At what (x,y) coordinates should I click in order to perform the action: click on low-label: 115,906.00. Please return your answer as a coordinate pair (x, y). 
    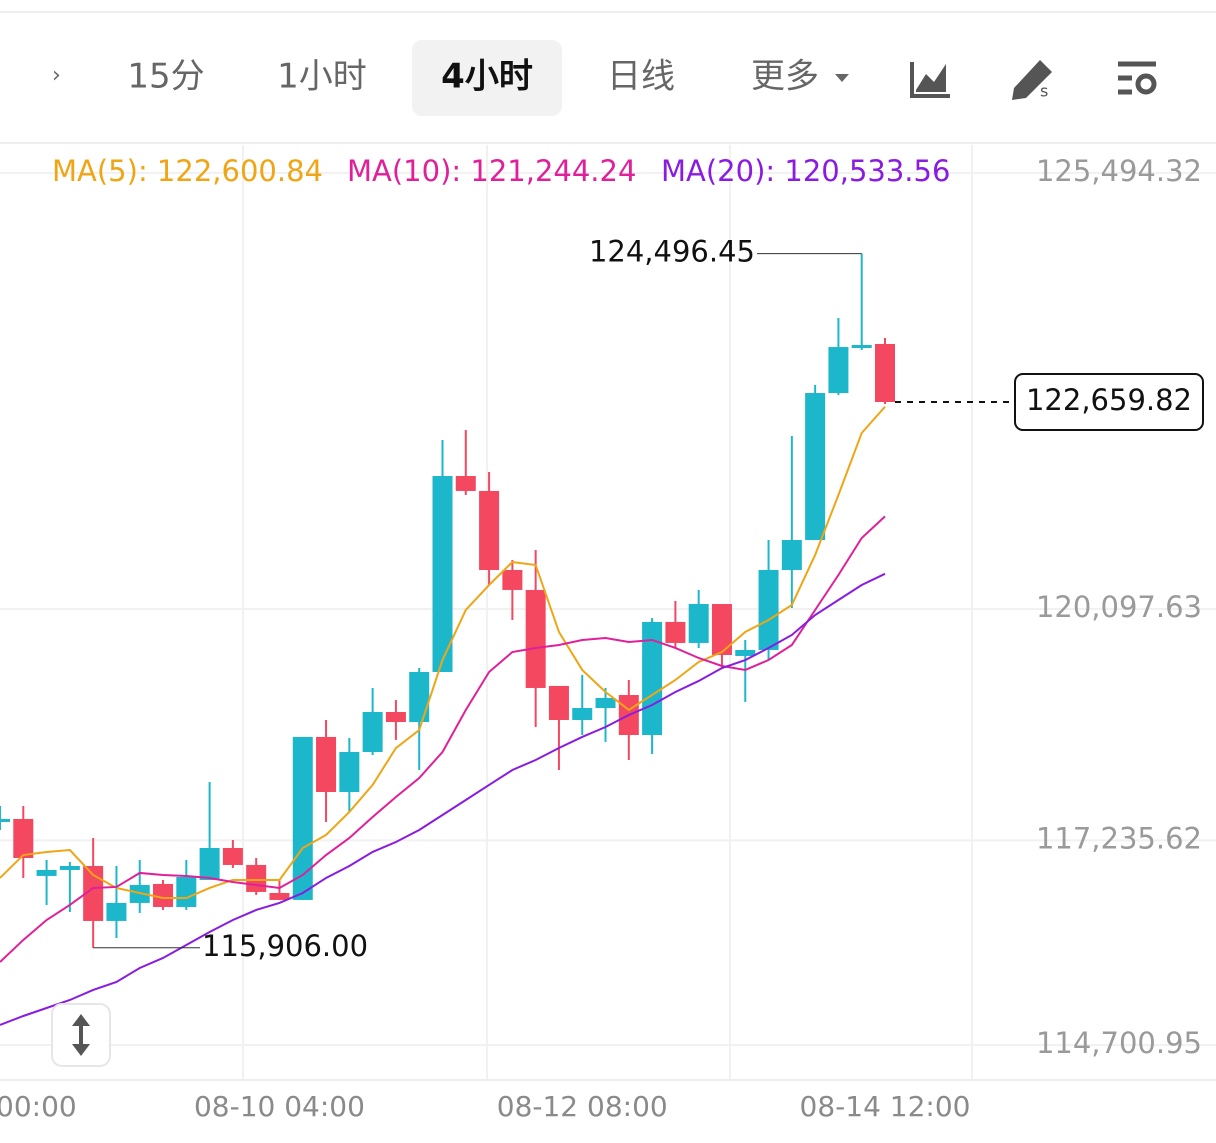
    Looking at the image, I should click on (285, 946).